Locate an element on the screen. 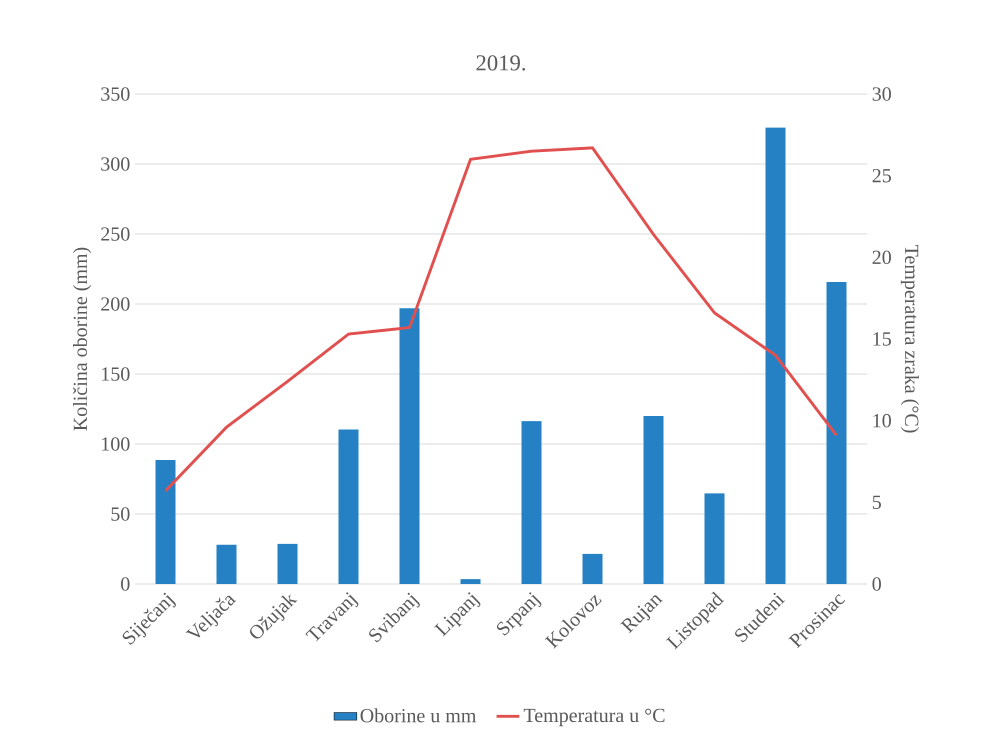 Image resolution: width=982 pixels, height=747 pixels. y-tick-label: 350 is located at coordinates (115, 94).